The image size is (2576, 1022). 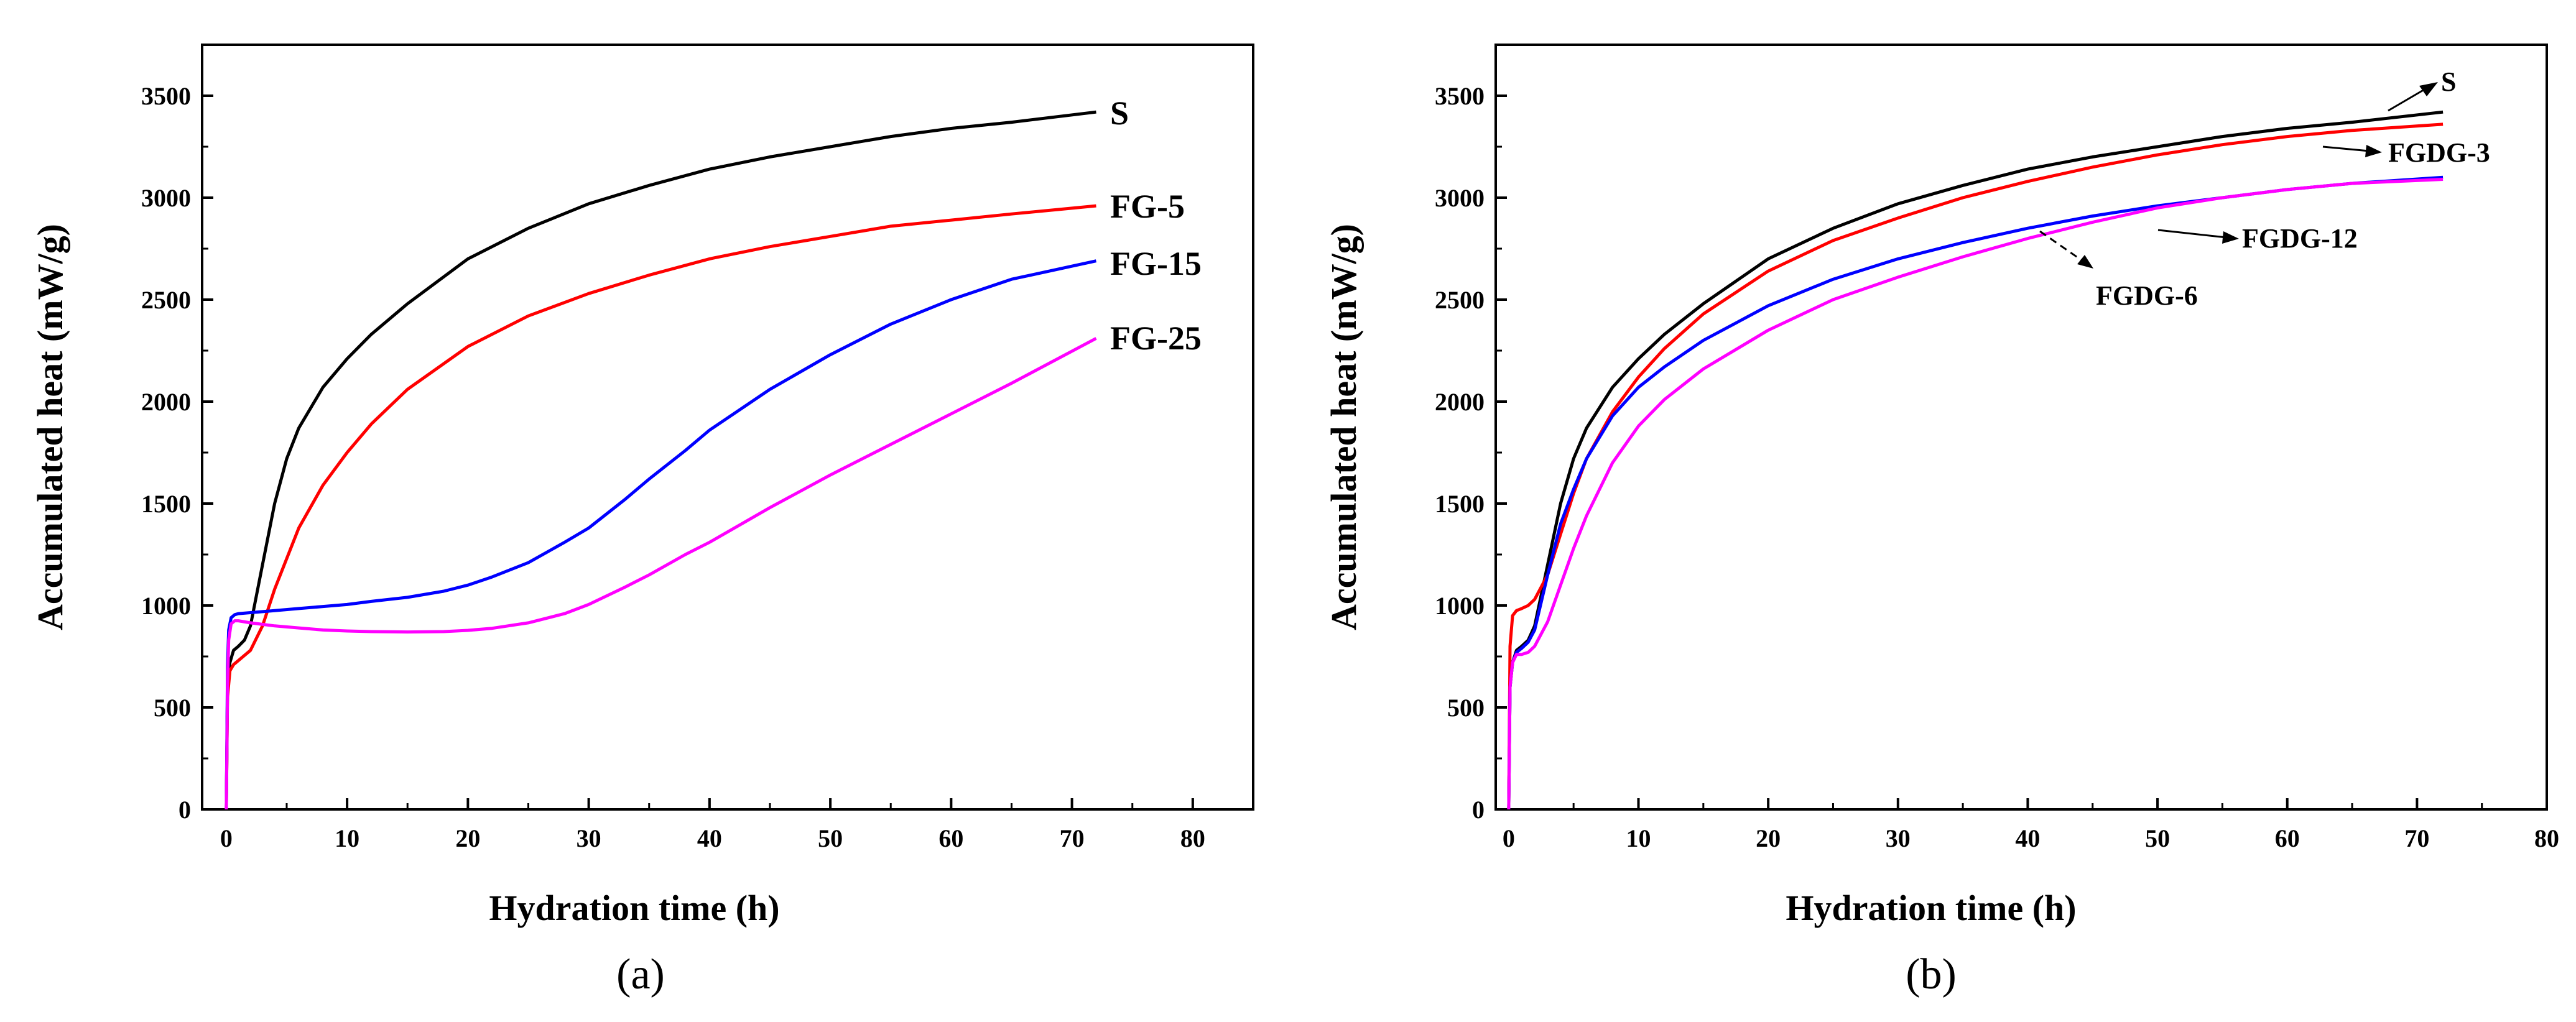 What do you see at coordinates (1931, 974) in the screenshot?
I see `panel-caption-b: (b)` at bounding box center [1931, 974].